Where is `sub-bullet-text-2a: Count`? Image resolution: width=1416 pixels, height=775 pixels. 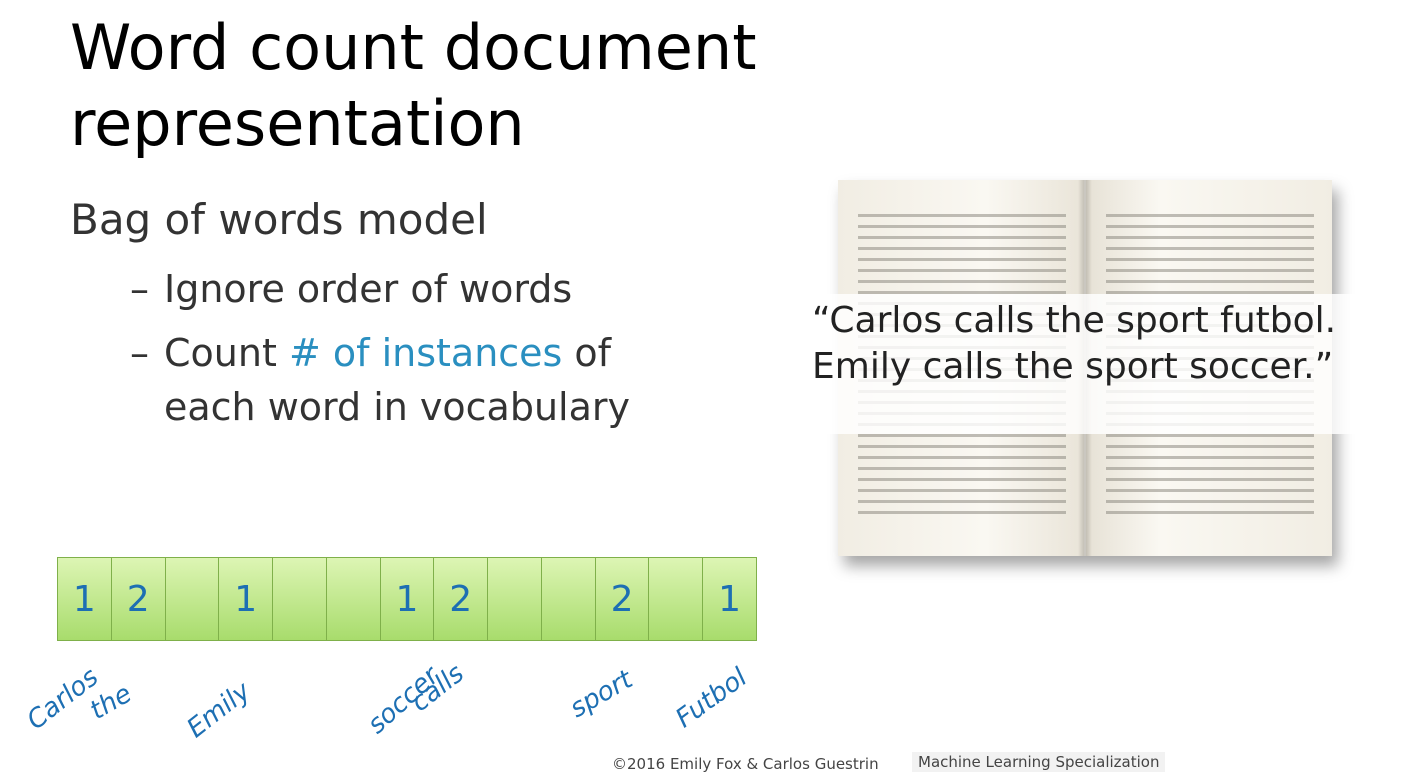 sub-bullet-text-2a: Count is located at coordinates (226, 353).